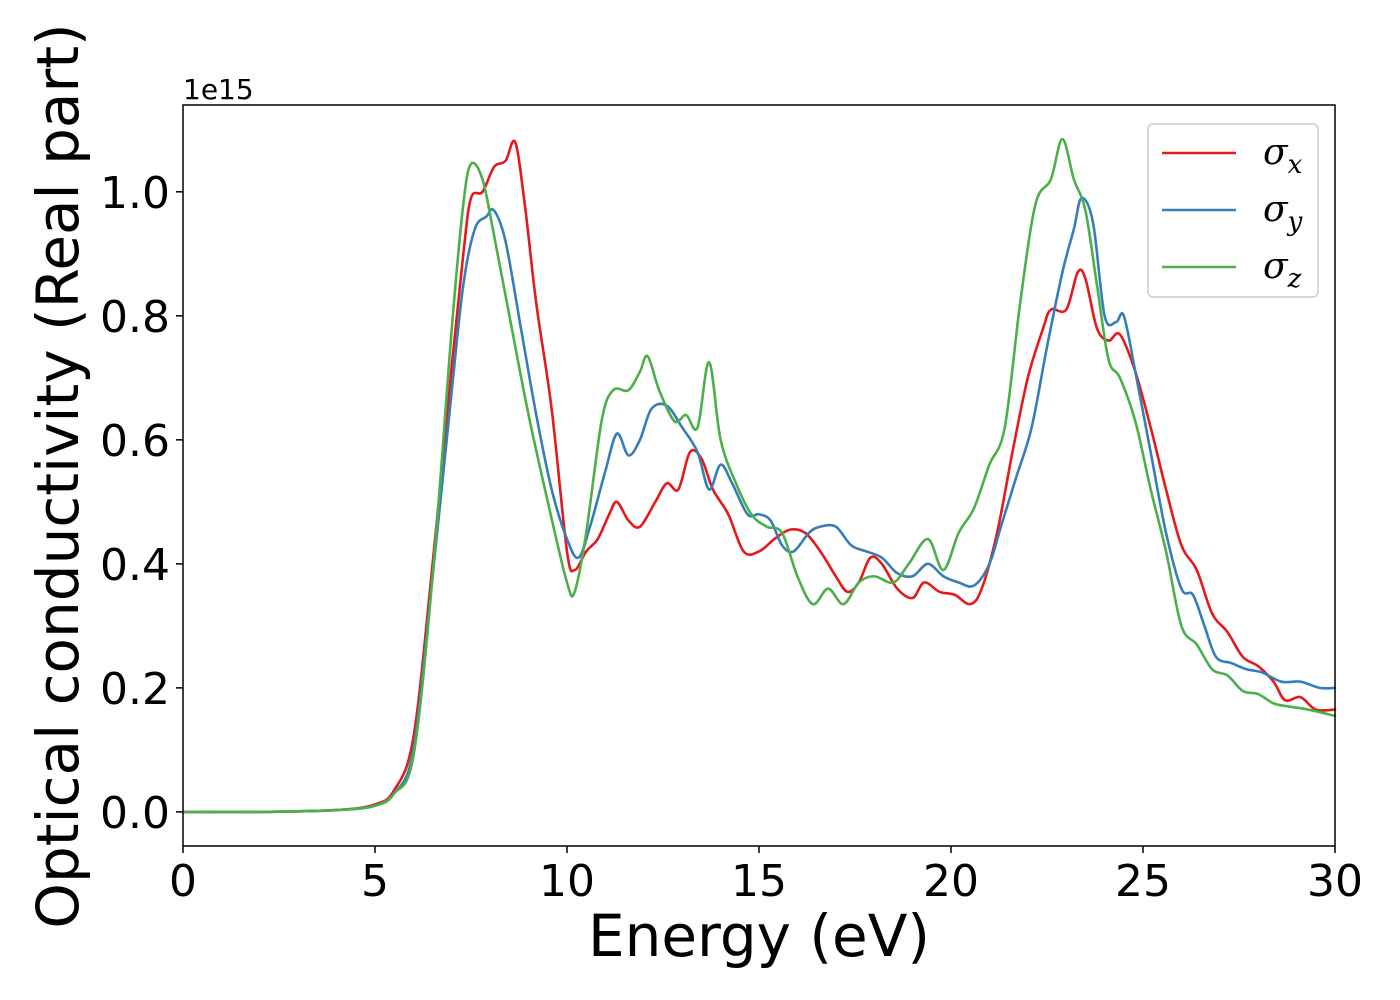 The width and height of the screenshot is (1400, 1000). I want to click on y-axis-ticks: 0.0 0.2 0.4 0.6 0.8 1.0, so click(141, 503).